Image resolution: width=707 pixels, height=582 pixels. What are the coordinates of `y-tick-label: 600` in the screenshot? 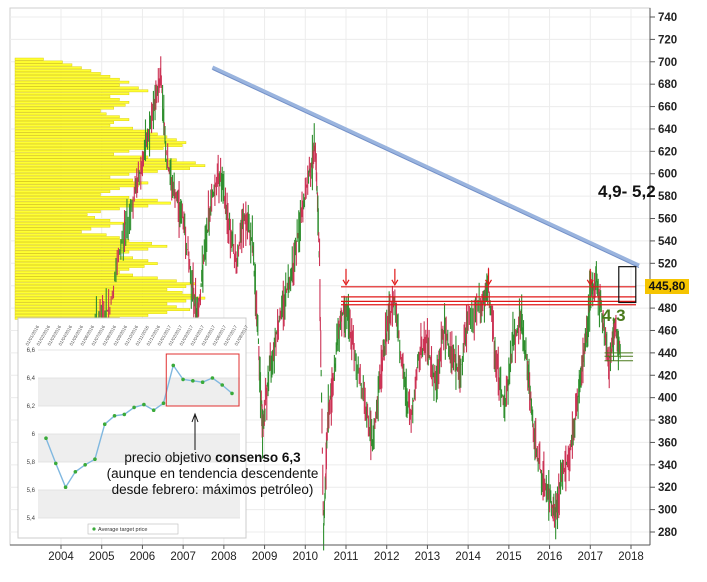 It's located at (667, 175).